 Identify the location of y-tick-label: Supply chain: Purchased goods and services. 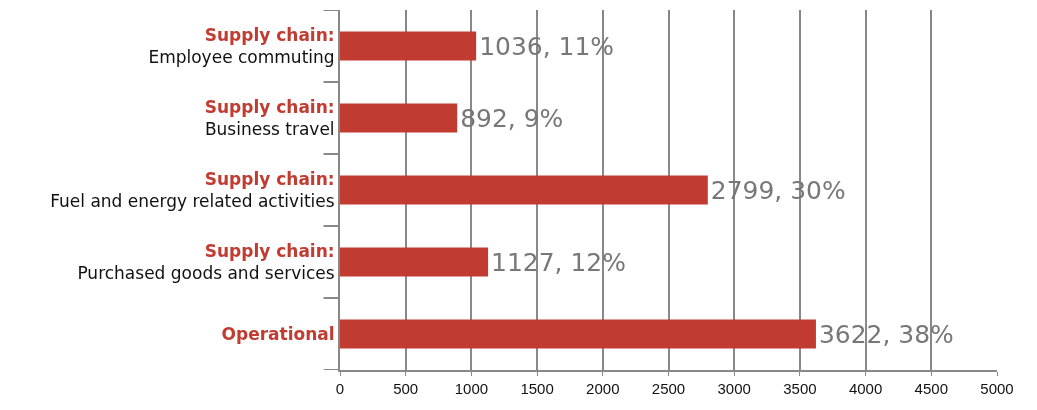
(206, 261).